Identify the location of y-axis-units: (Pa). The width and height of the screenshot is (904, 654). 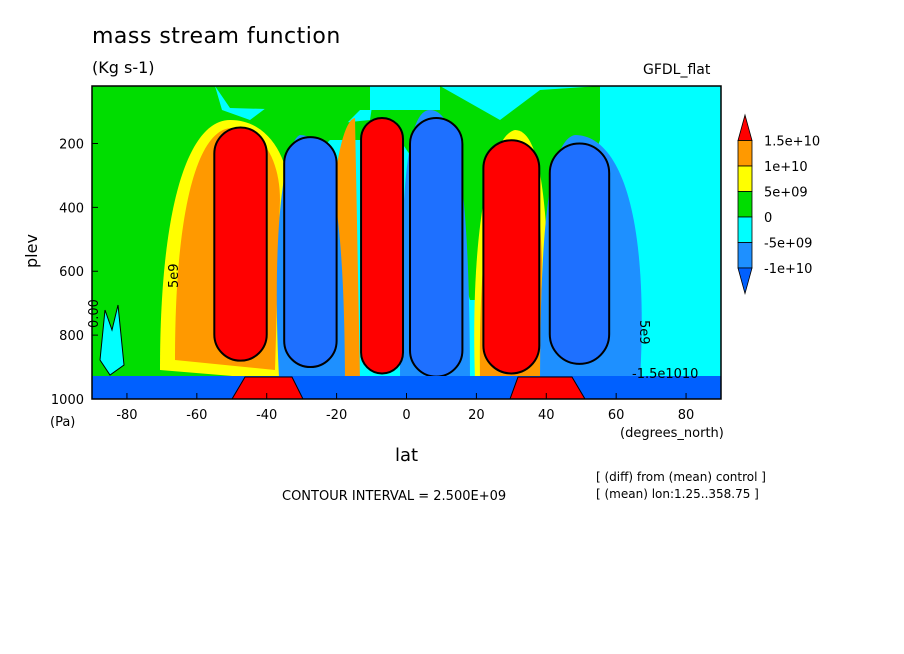
(63, 422).